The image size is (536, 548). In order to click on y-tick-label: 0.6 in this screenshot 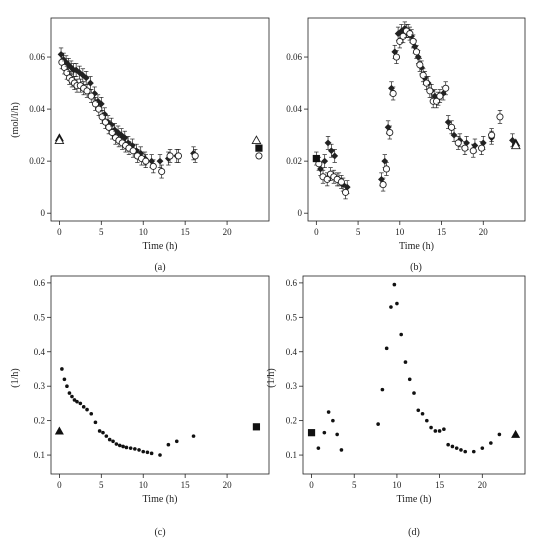, I will do `click(40, 283)`.